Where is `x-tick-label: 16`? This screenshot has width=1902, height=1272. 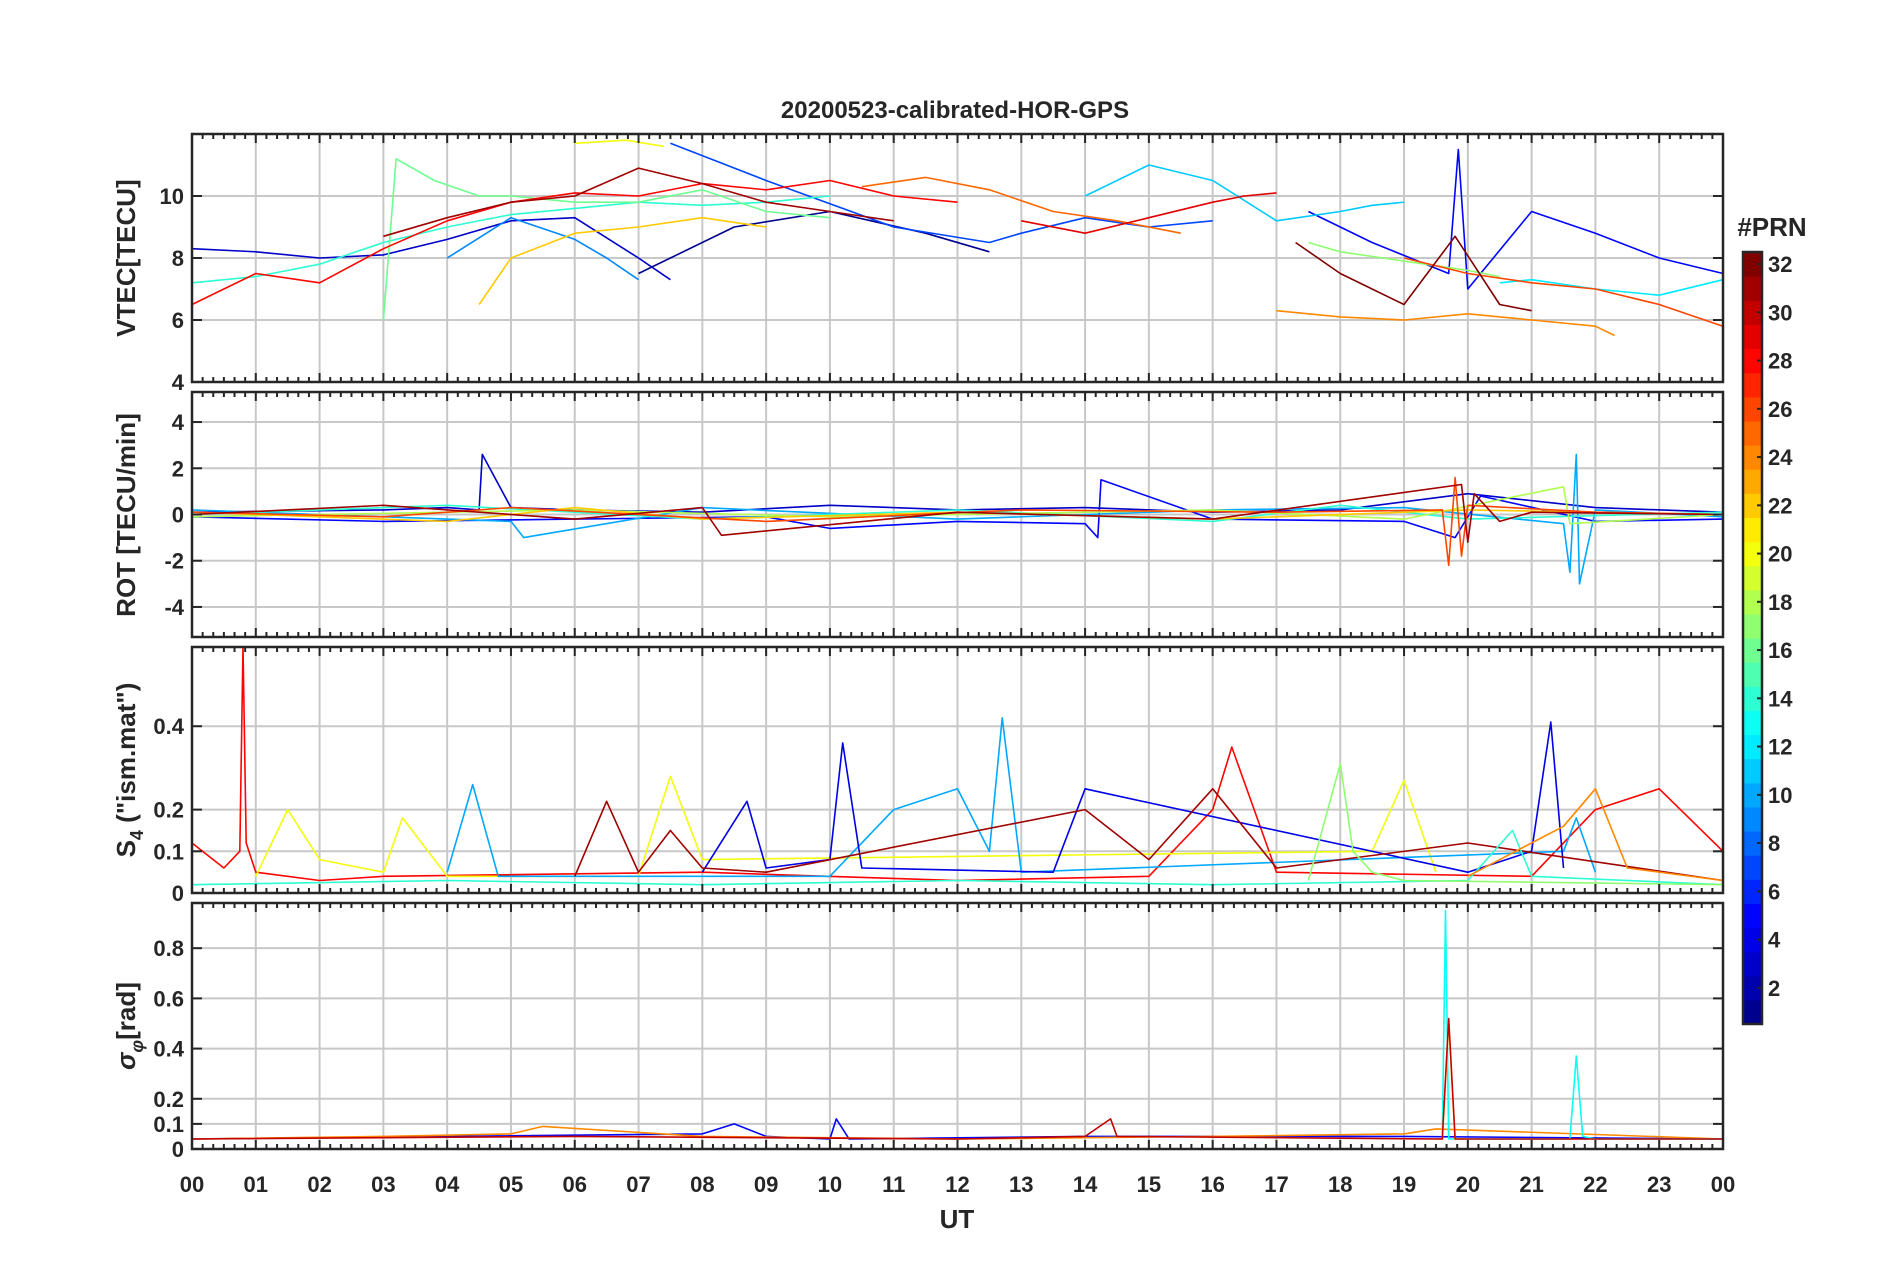 x-tick-label: 16 is located at coordinates (1212, 1184).